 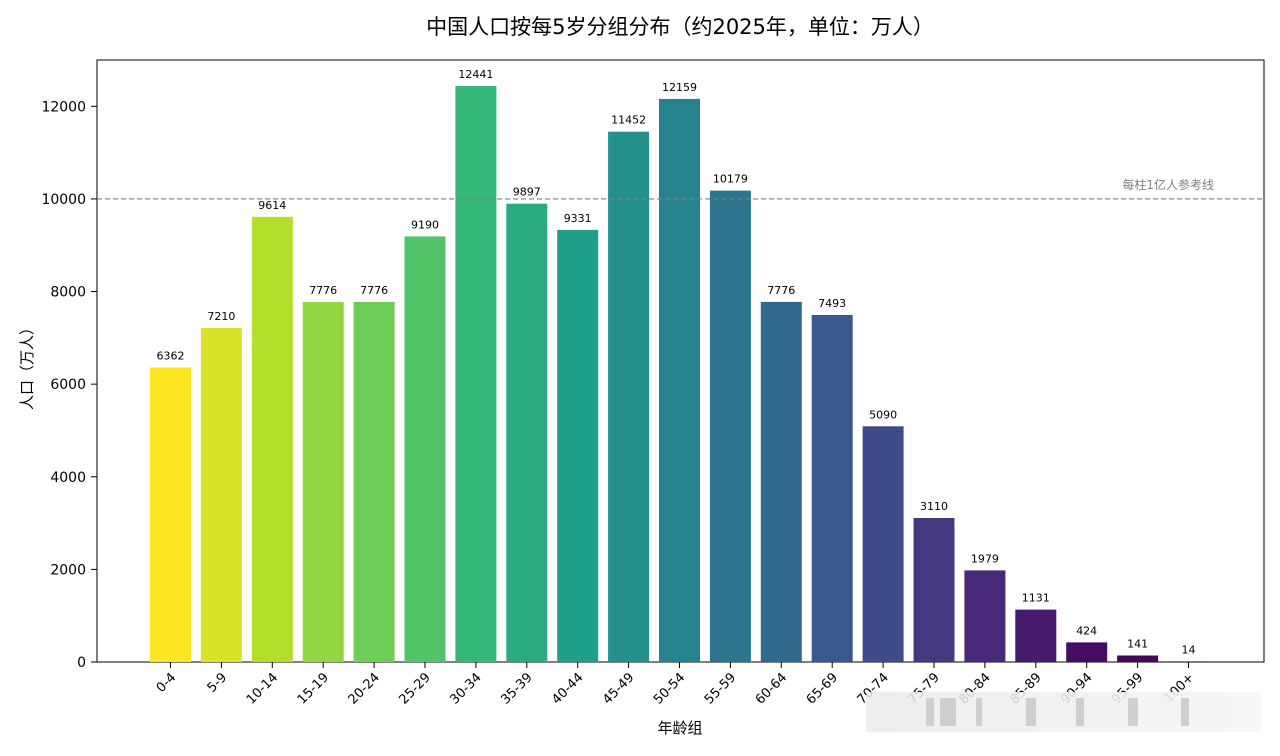 I want to click on x-tick-label: 60-64, so click(x=771, y=688).